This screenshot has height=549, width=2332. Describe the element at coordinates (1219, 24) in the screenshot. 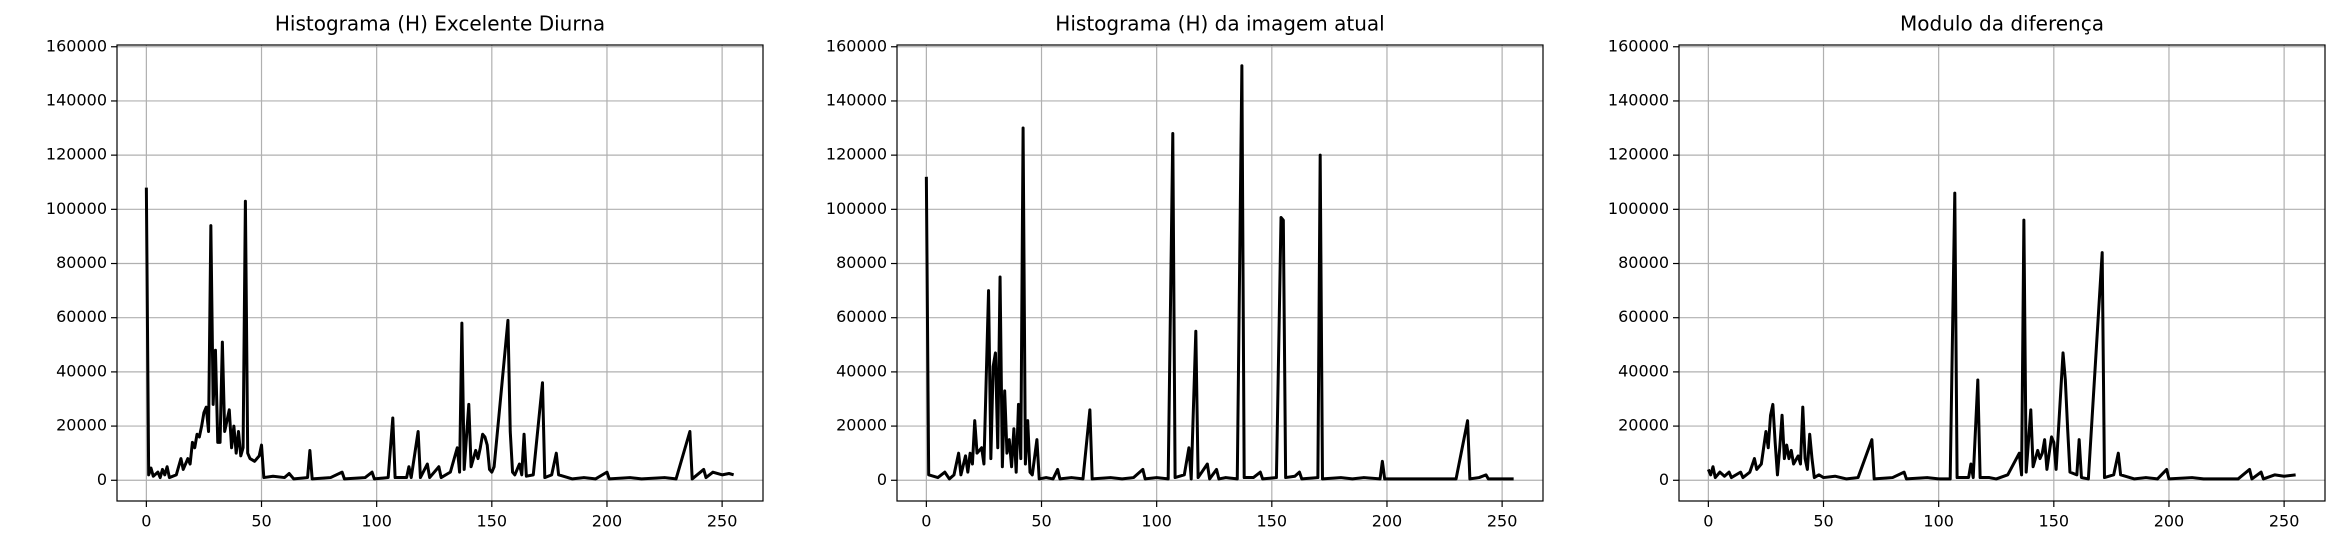

I see `chart-title: Histograma (H) da imagem atual` at that location.